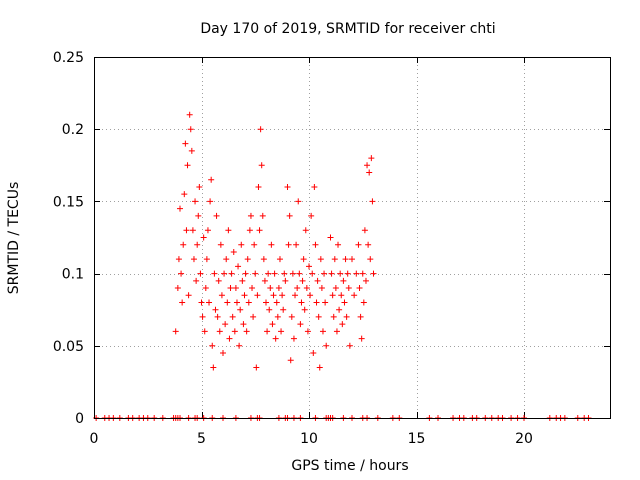  Describe the element at coordinates (68, 347) in the screenshot. I see `y-tick-label: 0.05` at that location.